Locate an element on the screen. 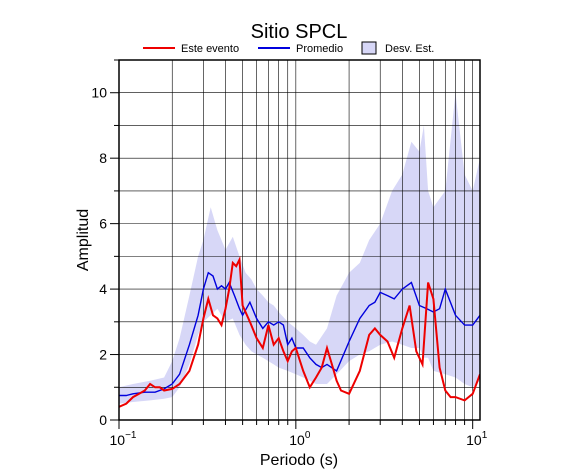 This screenshot has width=586, height=475. y-axis-label: Amplitud is located at coordinates (83, 240).